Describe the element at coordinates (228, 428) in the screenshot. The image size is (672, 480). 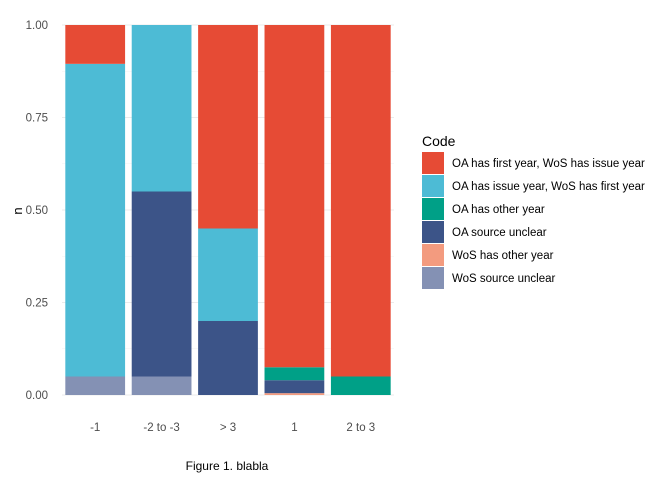
I see `x-tick-label: > 3` at that location.